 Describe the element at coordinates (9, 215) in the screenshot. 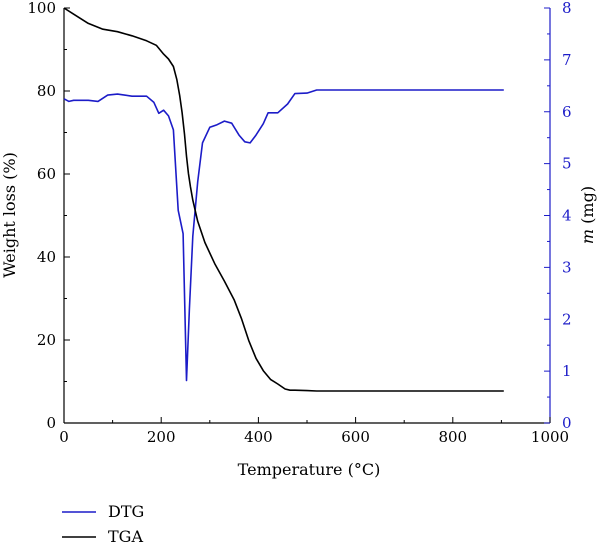

I see `left-y-axis-title: Weight loss (%)` at that location.